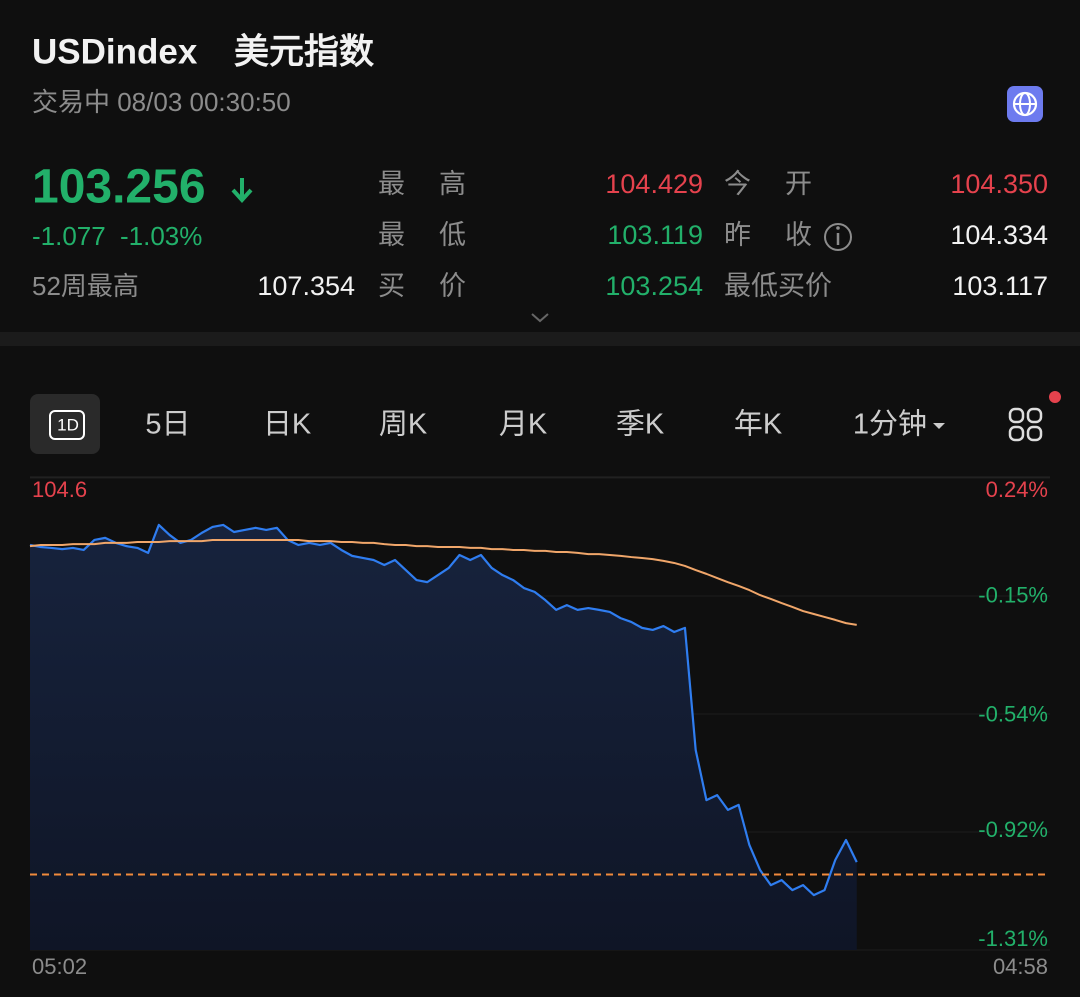 The width and height of the screenshot is (1080, 997). What do you see at coordinates (1020, 966) in the screenshot?
I see `x-tick-label: 04:58` at bounding box center [1020, 966].